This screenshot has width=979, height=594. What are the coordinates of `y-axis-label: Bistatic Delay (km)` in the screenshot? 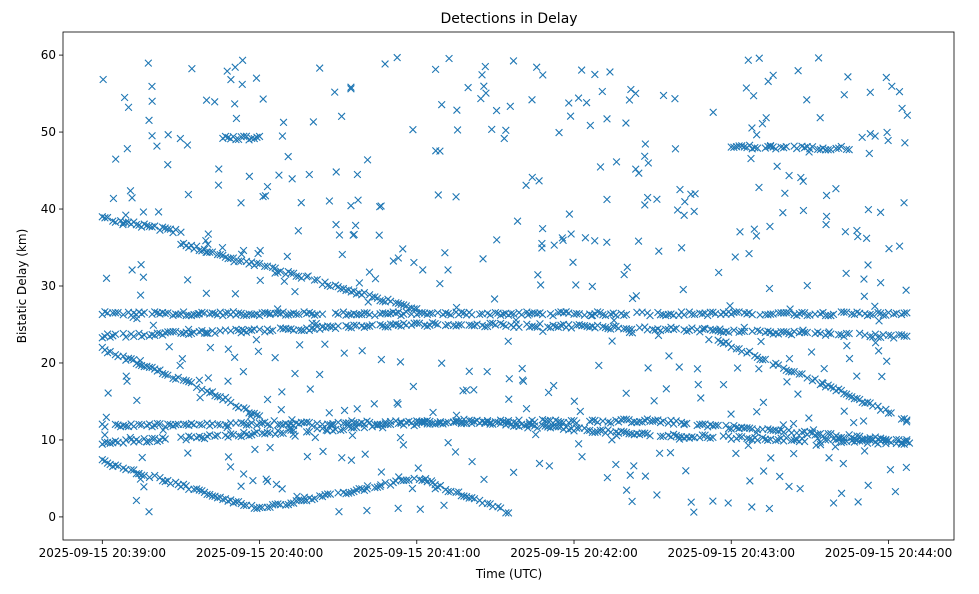 It's located at (22, 286).